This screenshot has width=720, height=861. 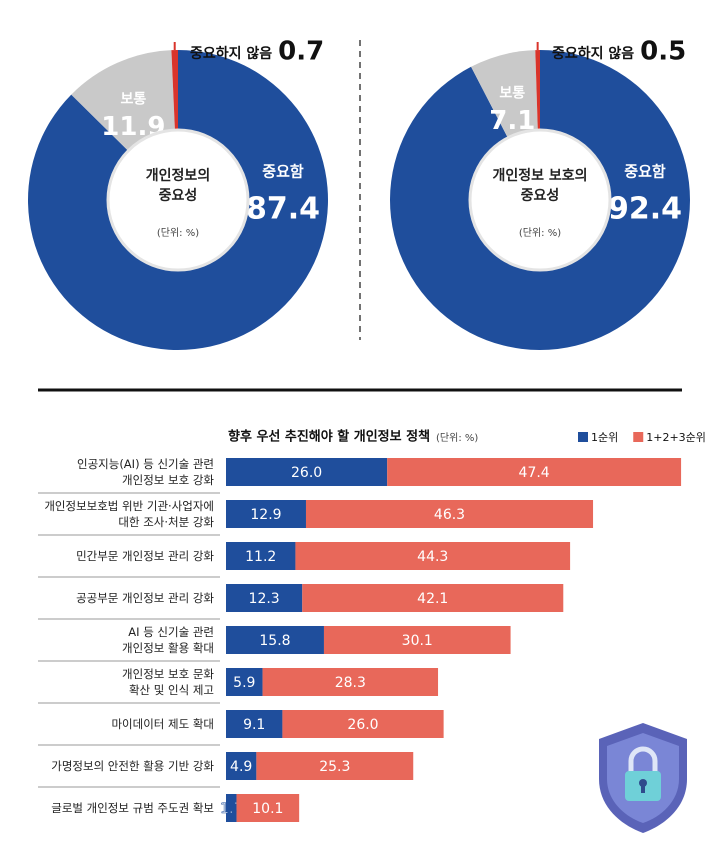 I want to click on category-label: 민간부문 개인정보 관리 강화, so click(x=145, y=556).